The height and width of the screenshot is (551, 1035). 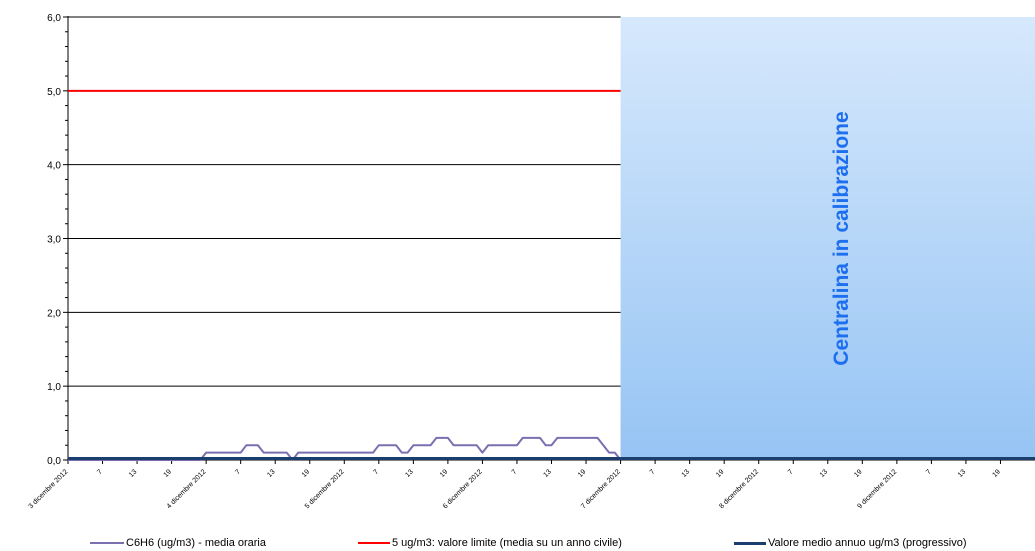 What do you see at coordinates (877, 489) in the screenshot?
I see `x-tick-label: 9 dicembre 2012` at bounding box center [877, 489].